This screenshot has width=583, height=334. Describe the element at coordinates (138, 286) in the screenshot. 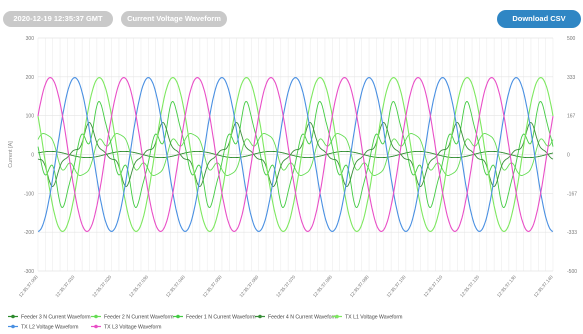

I see `x-tick-label: 12:35:37.030` at that location.